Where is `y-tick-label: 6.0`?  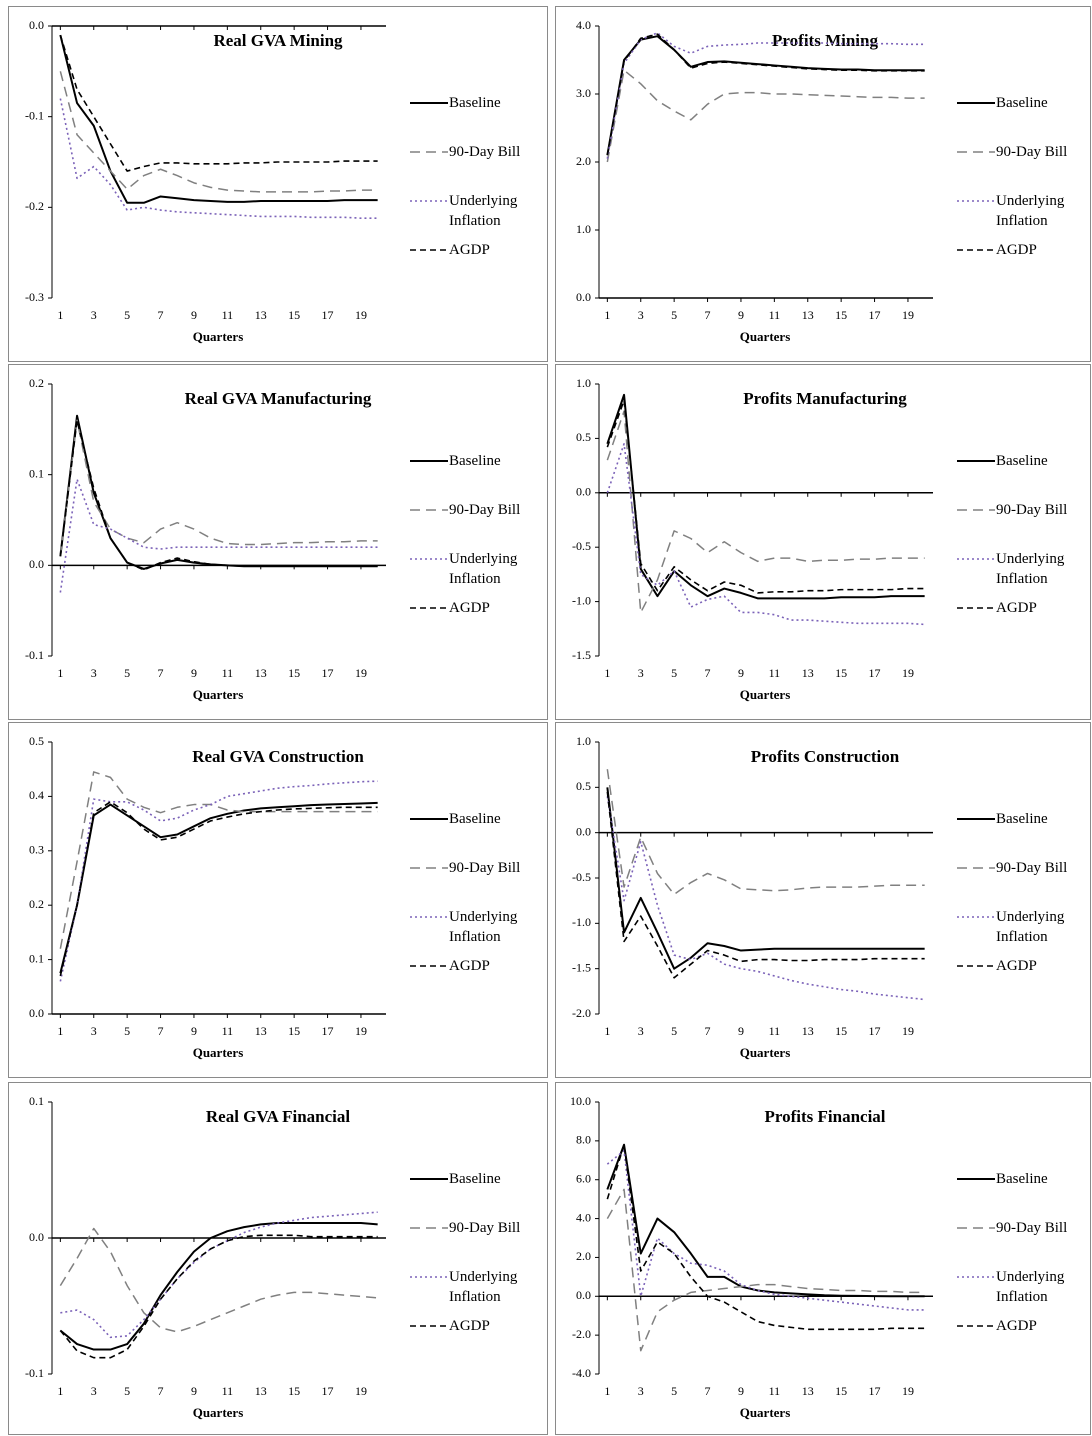
y-tick-label: 6.0 is located at coordinates (583, 1178).